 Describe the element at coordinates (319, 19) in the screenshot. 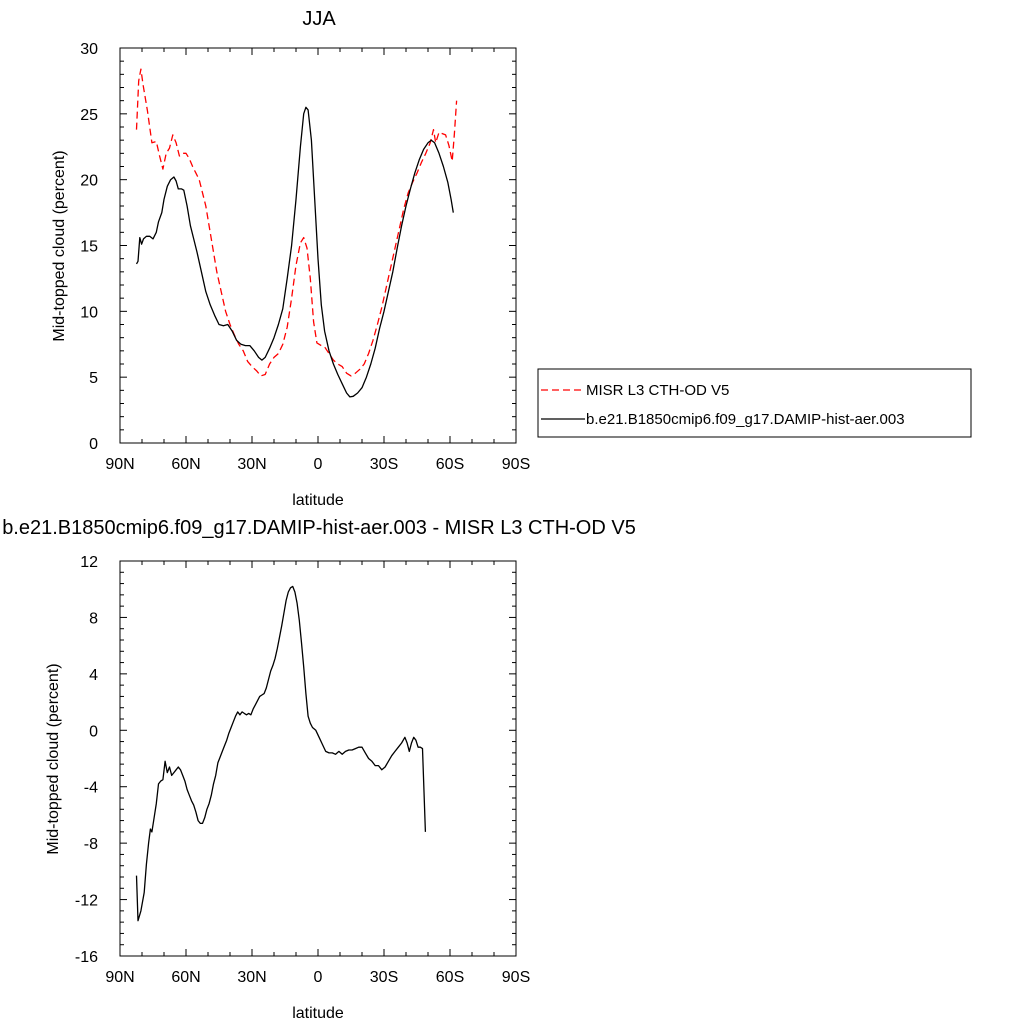

I see `chart-title: JJA` at that location.